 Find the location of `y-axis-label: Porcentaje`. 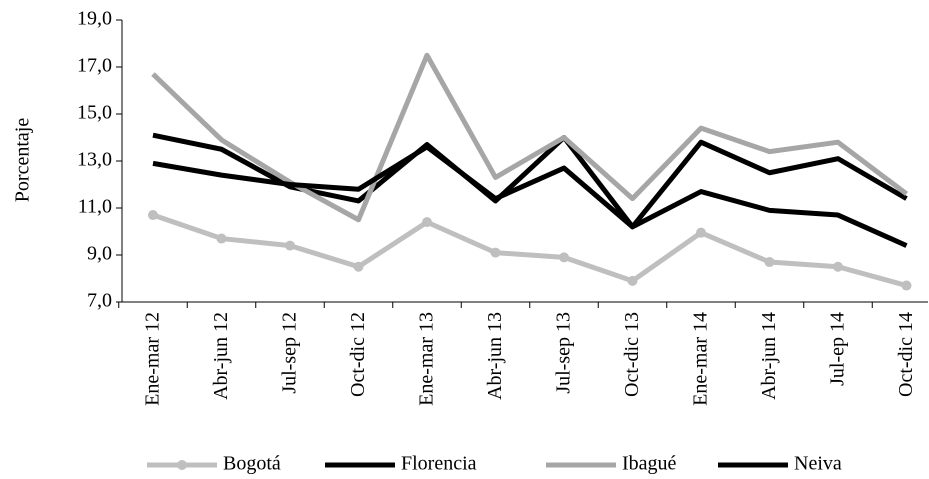

y-axis-label: Porcentaje is located at coordinates (23, 160).